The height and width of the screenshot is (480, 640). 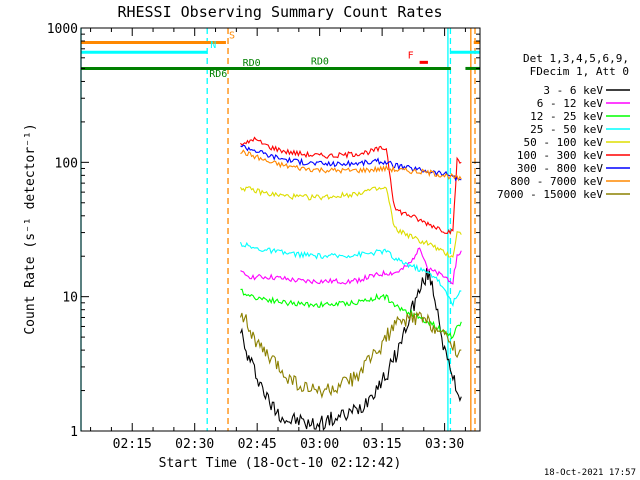 What do you see at coordinates (218, 74) in the screenshot?
I see `annotation-1: RD6` at bounding box center [218, 74].